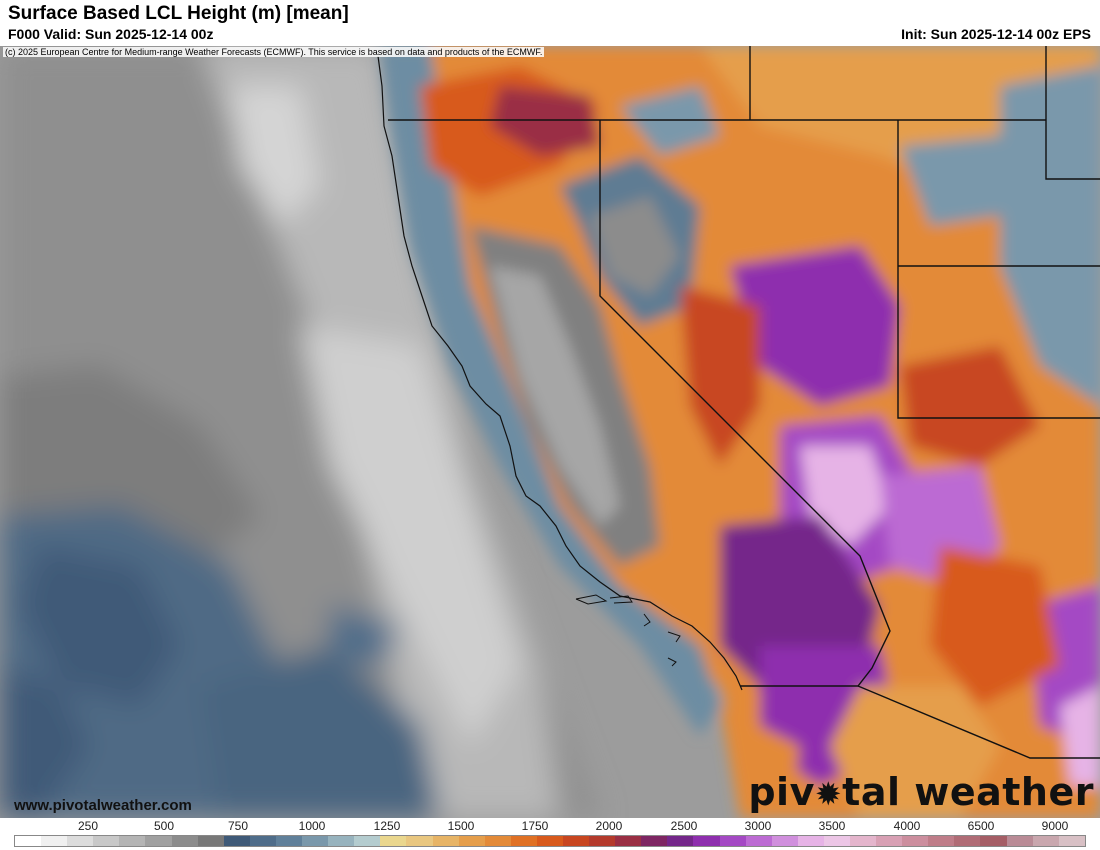 This screenshot has width=1100, height=850. I want to click on legend-label: 250, so click(88, 826).